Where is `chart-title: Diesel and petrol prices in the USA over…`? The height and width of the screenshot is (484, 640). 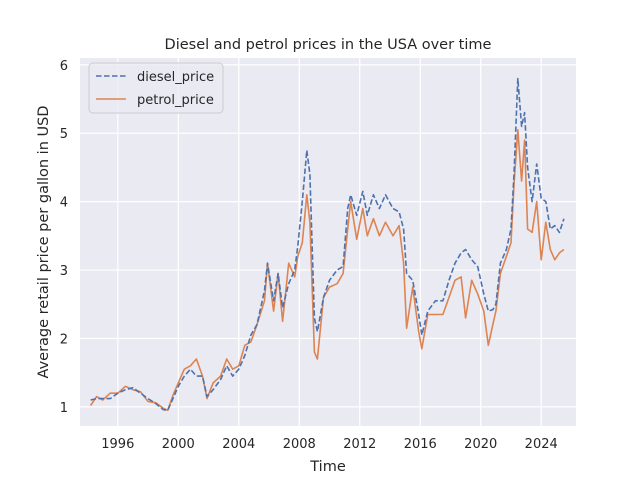
chart-title: Diesel and petrol prices in the USA over… is located at coordinates (328, 45).